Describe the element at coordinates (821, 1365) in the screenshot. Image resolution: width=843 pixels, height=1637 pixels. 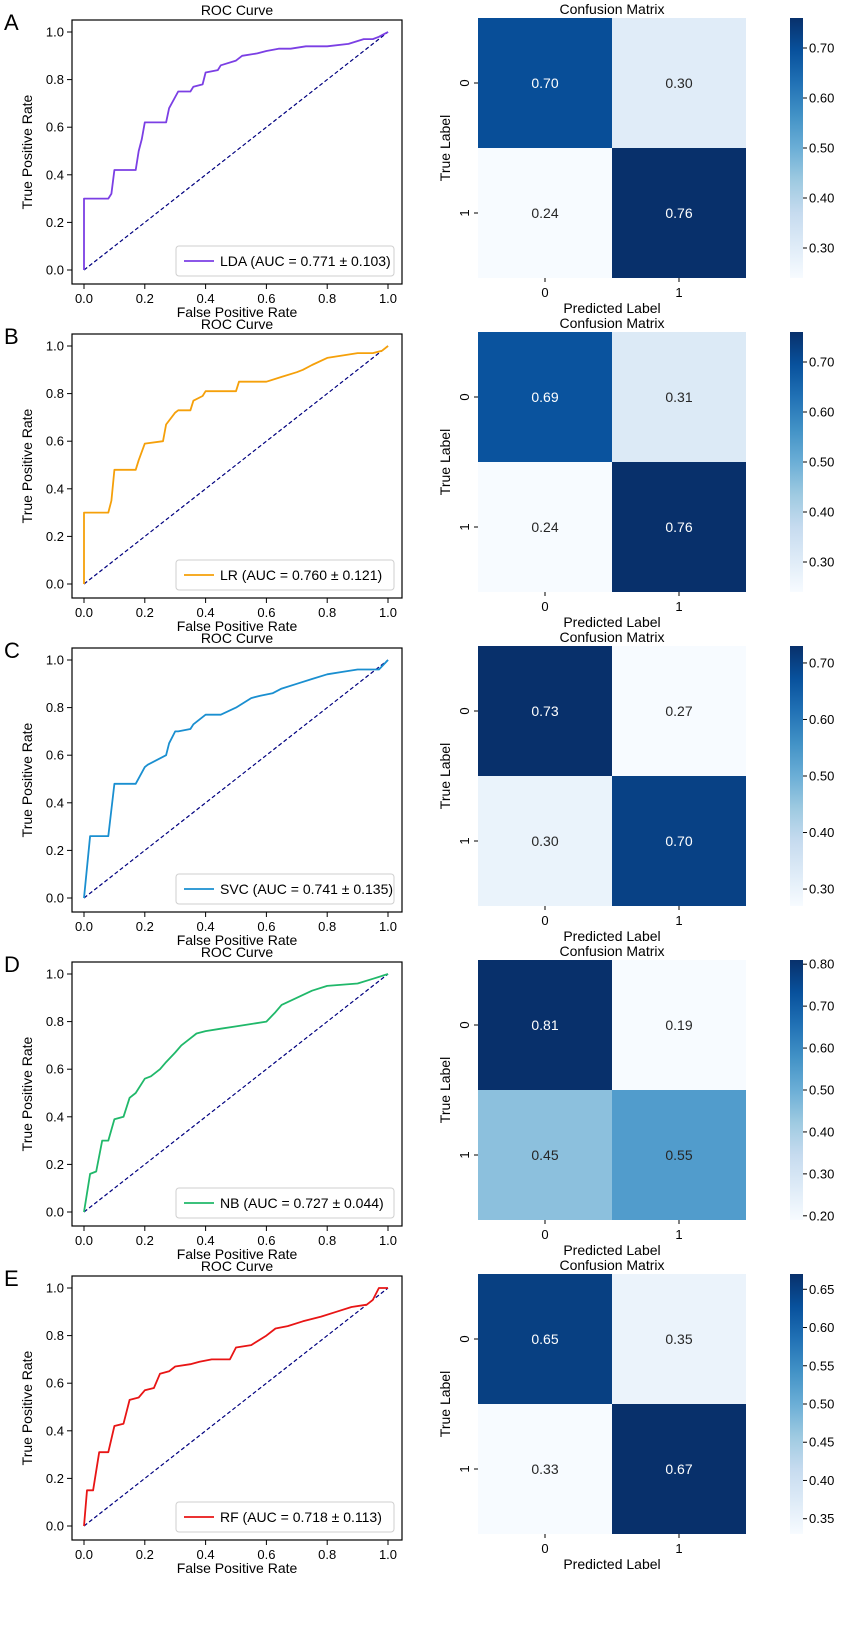
I see `colorbar-tick-label: 0.55` at that location.